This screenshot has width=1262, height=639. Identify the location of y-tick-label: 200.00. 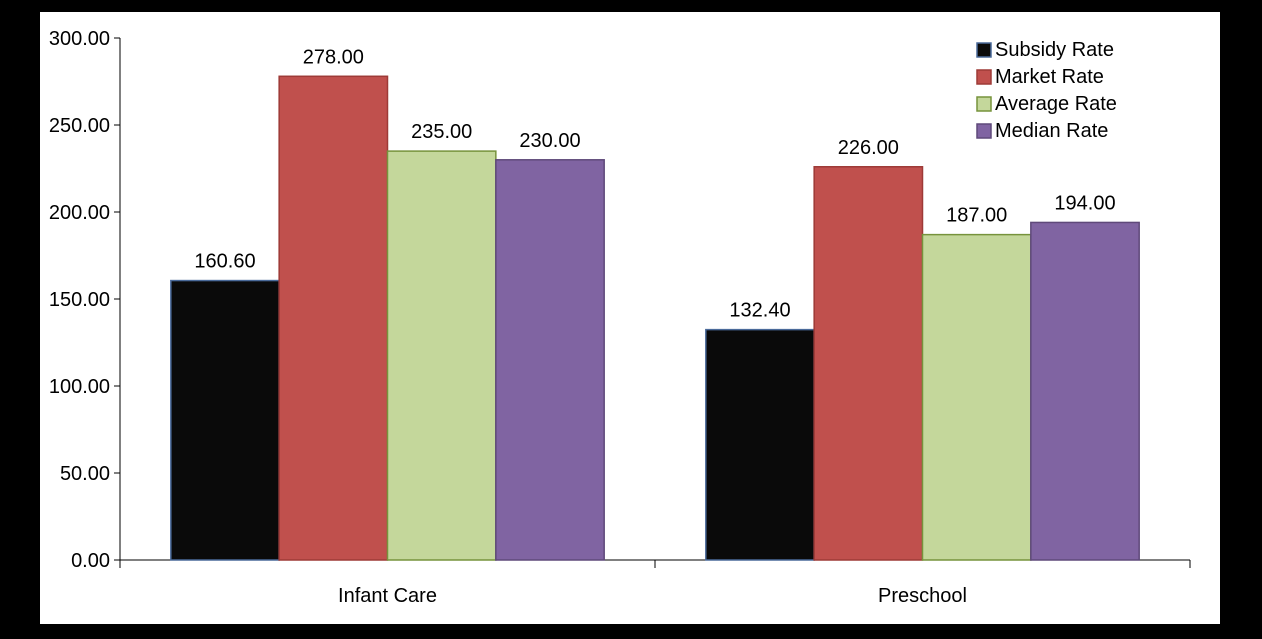
(79, 213).